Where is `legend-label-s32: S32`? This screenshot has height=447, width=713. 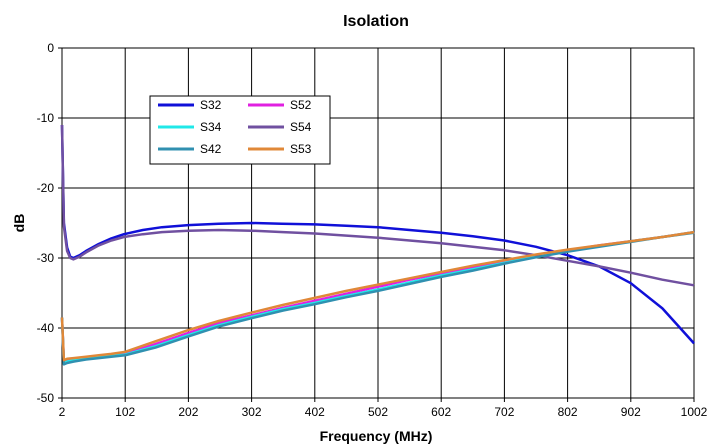
legend-label-s32: S32 is located at coordinates (211, 105).